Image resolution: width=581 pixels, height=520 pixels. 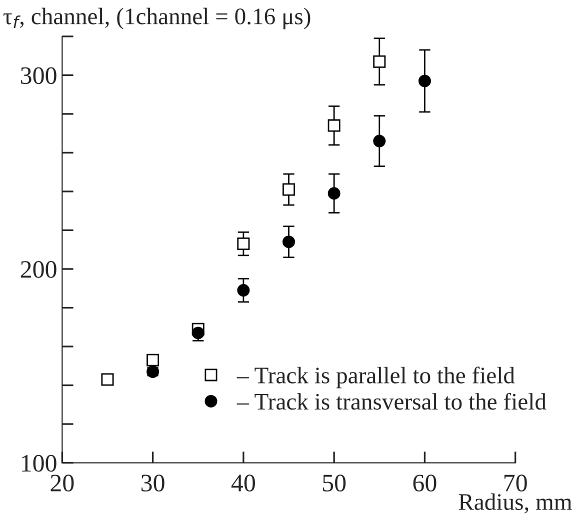 What do you see at coordinates (156, 19) in the screenshot?
I see `y-axis-title: τ$_{f}$, channel, (1channel = 0.16 μs)` at bounding box center [156, 19].